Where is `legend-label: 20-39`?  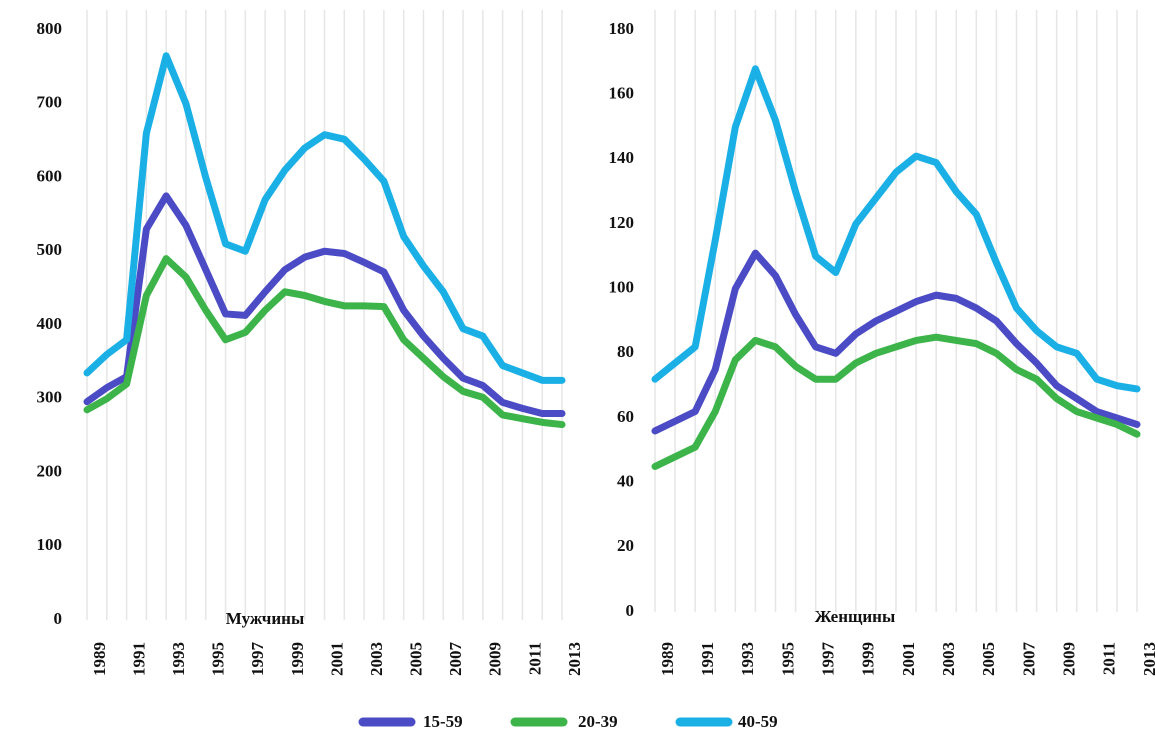 legend-label: 20-39 is located at coordinates (598, 721).